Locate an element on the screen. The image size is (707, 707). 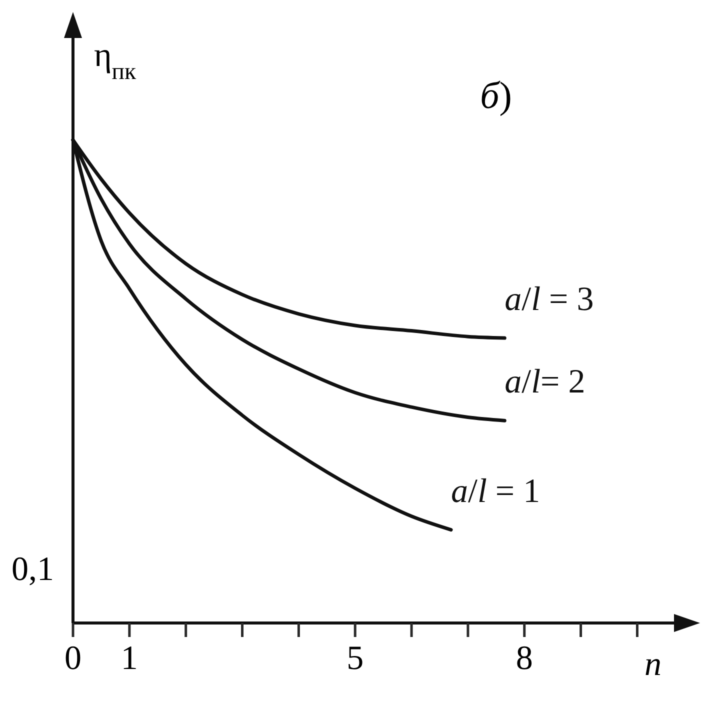
series-label: a/l = 1 is located at coordinates (495, 491).